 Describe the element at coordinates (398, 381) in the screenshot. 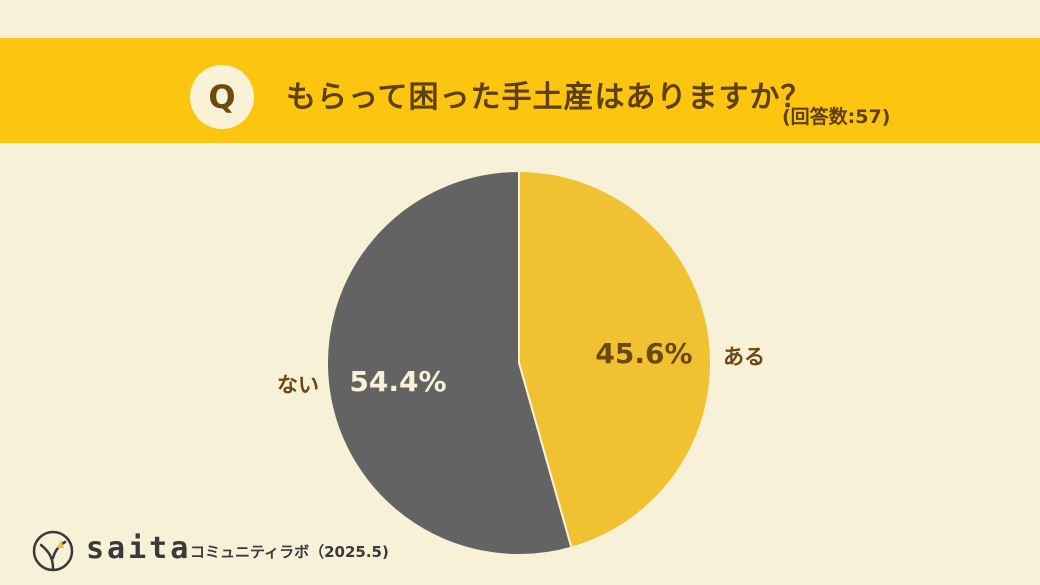

I see `slice-value-label-1: 54.4%` at that location.